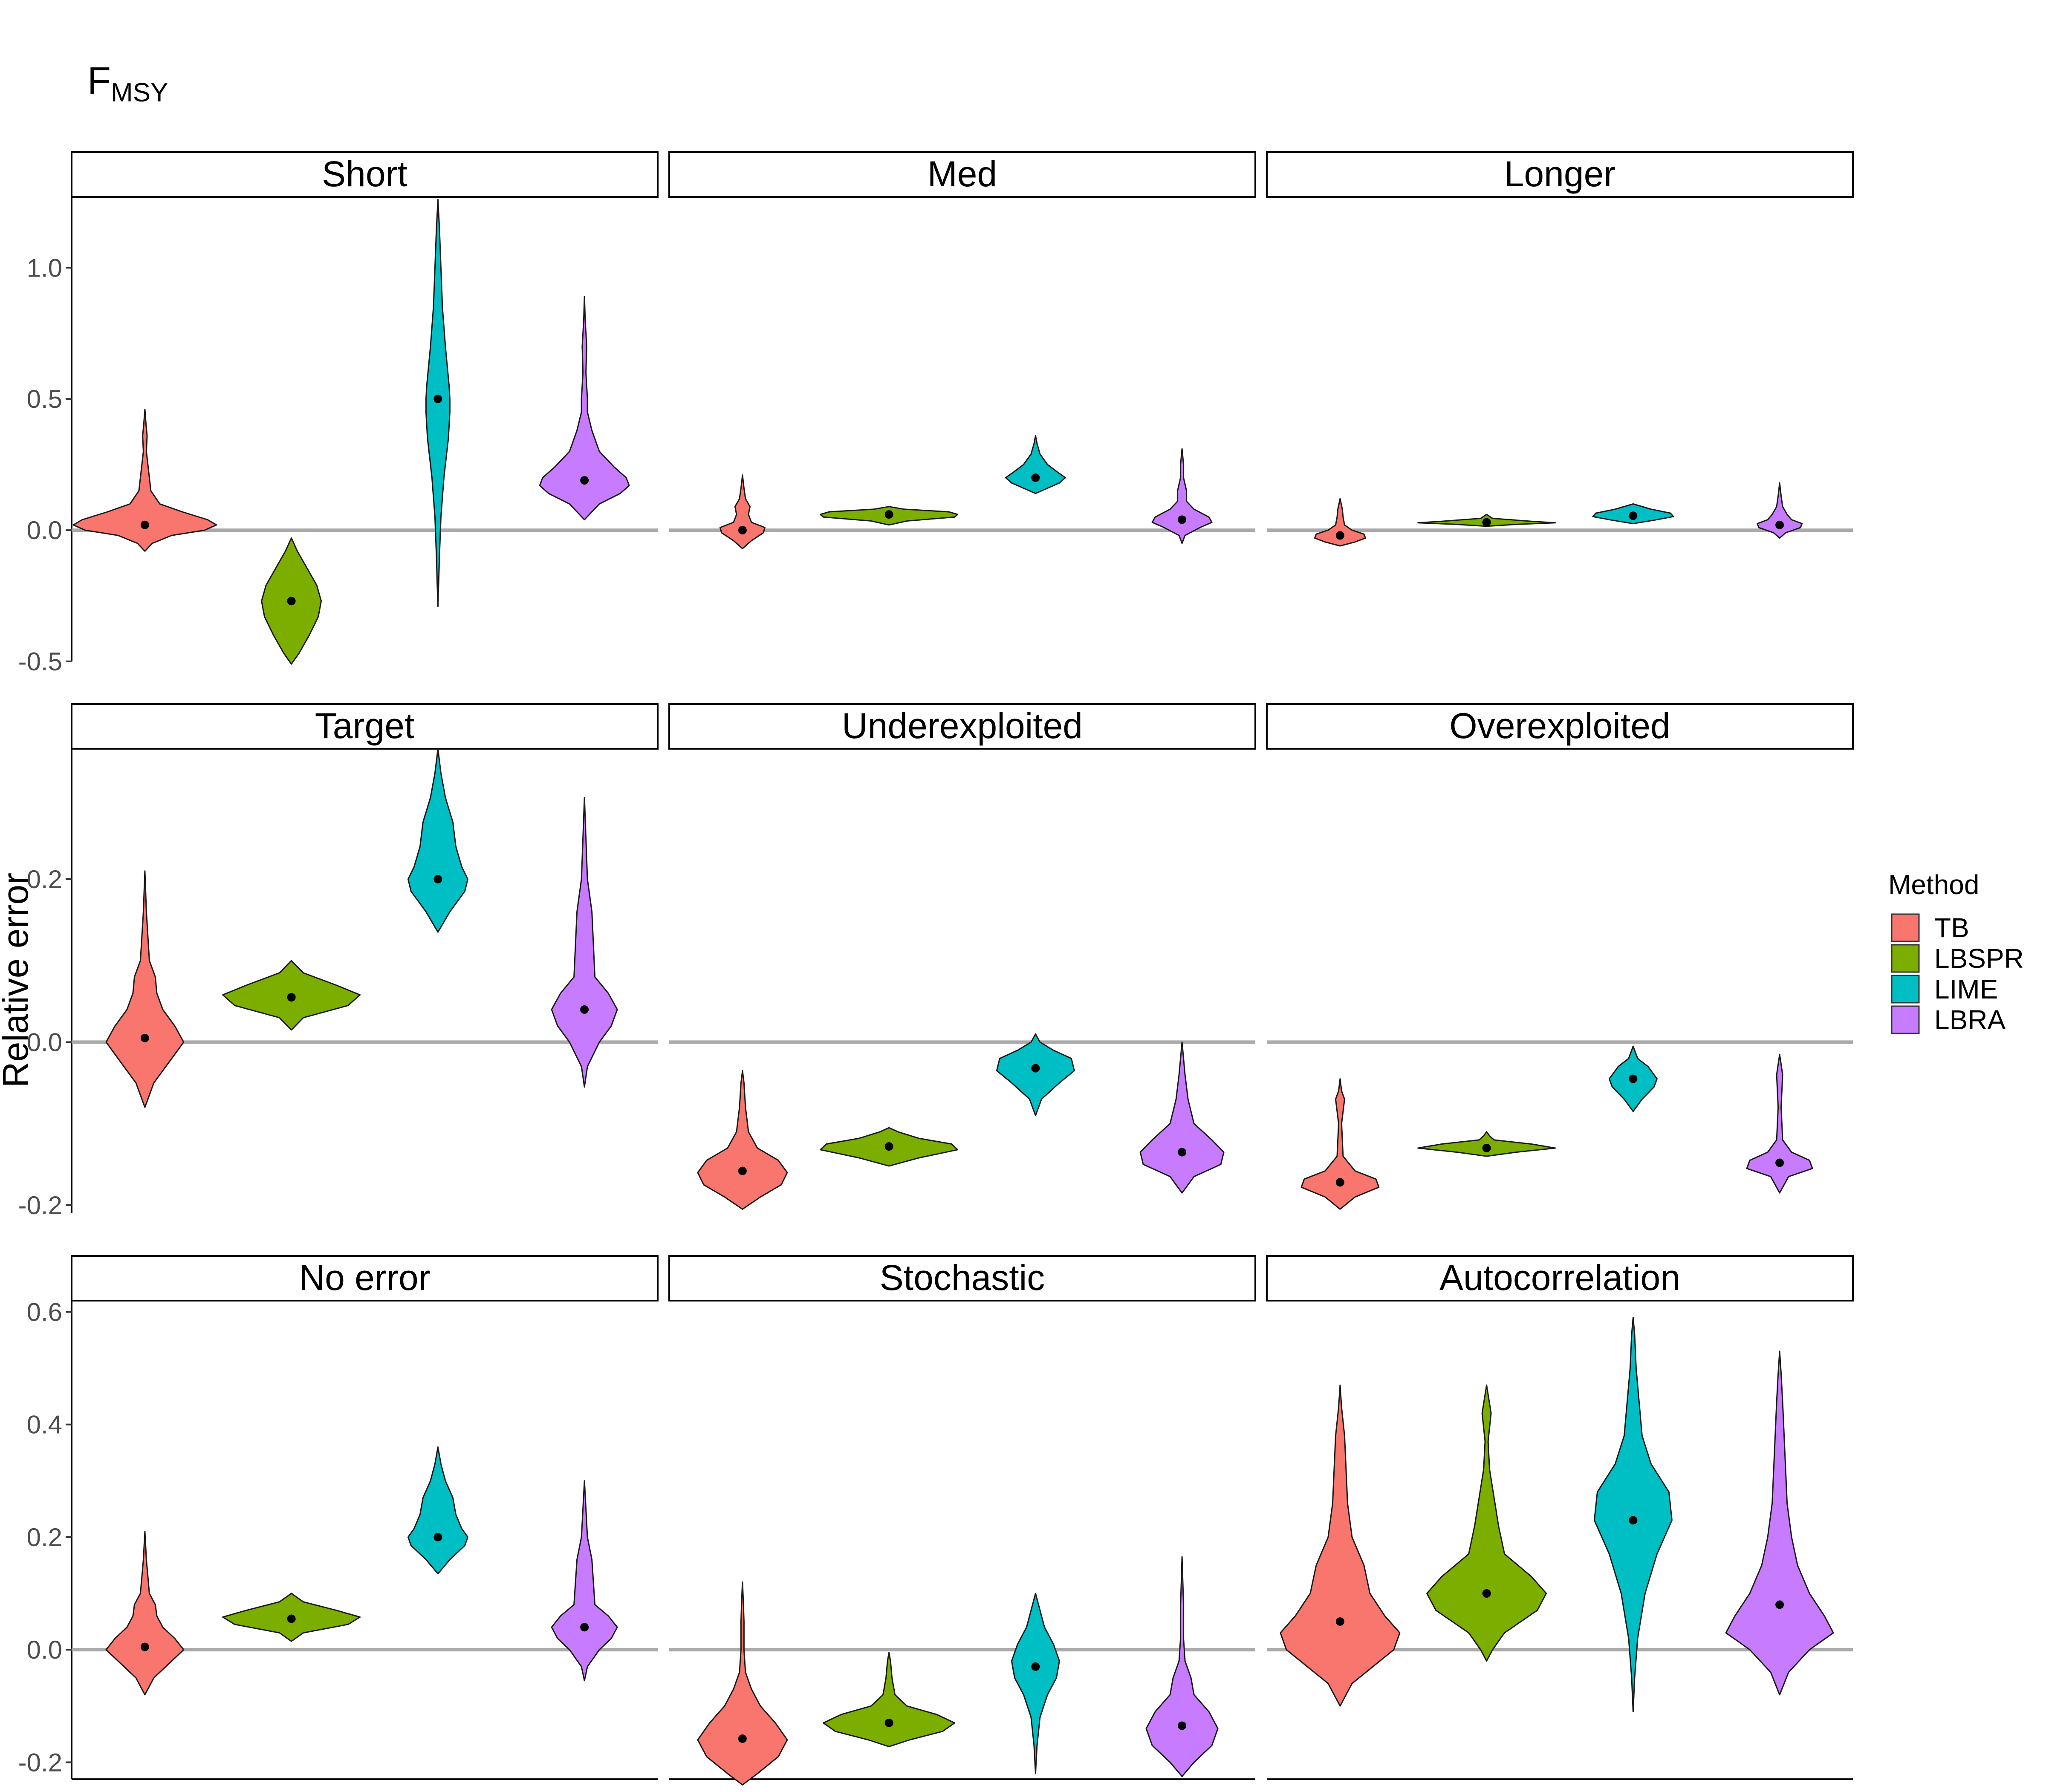 The width and height of the screenshot is (2046, 1792). I want to click on facet-panel: Target, so click(365, 905).